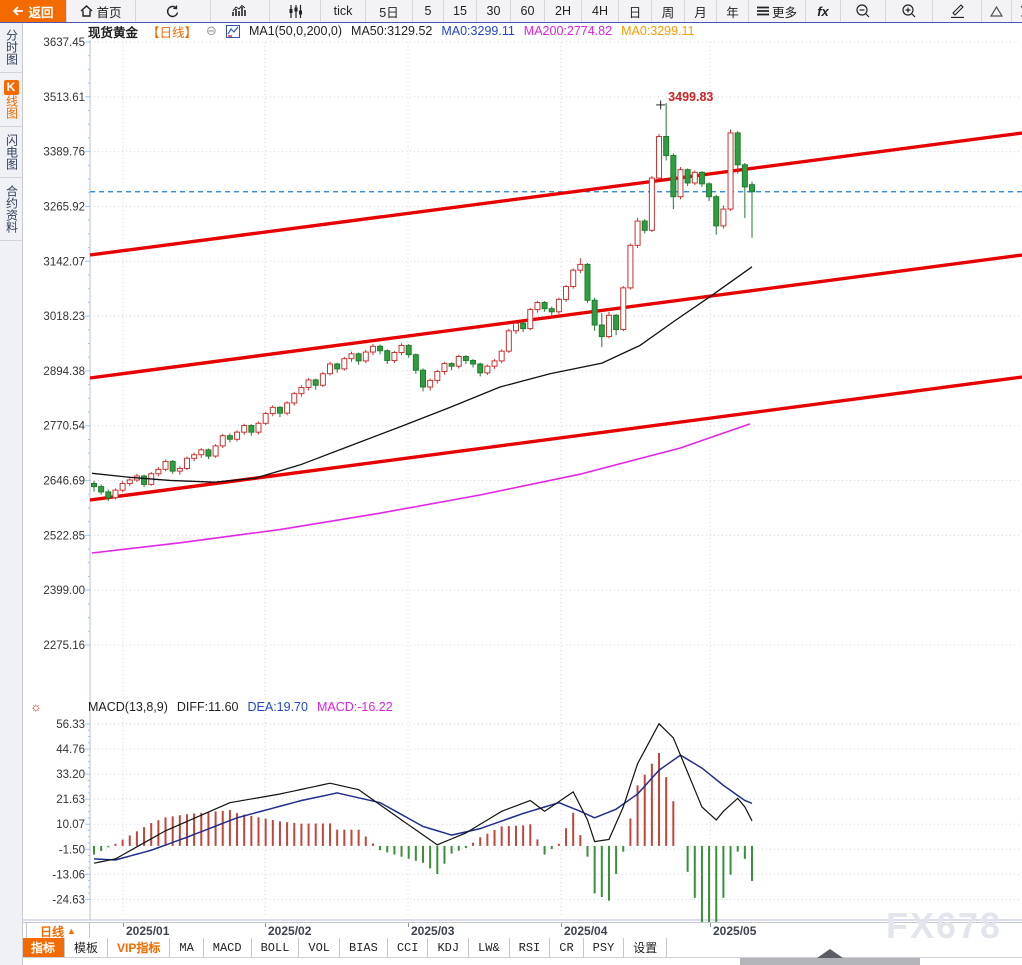 The height and width of the screenshot is (965, 1022). Describe the element at coordinates (148, 931) in the screenshot. I see `x-axis-label: 2025/01` at that location.